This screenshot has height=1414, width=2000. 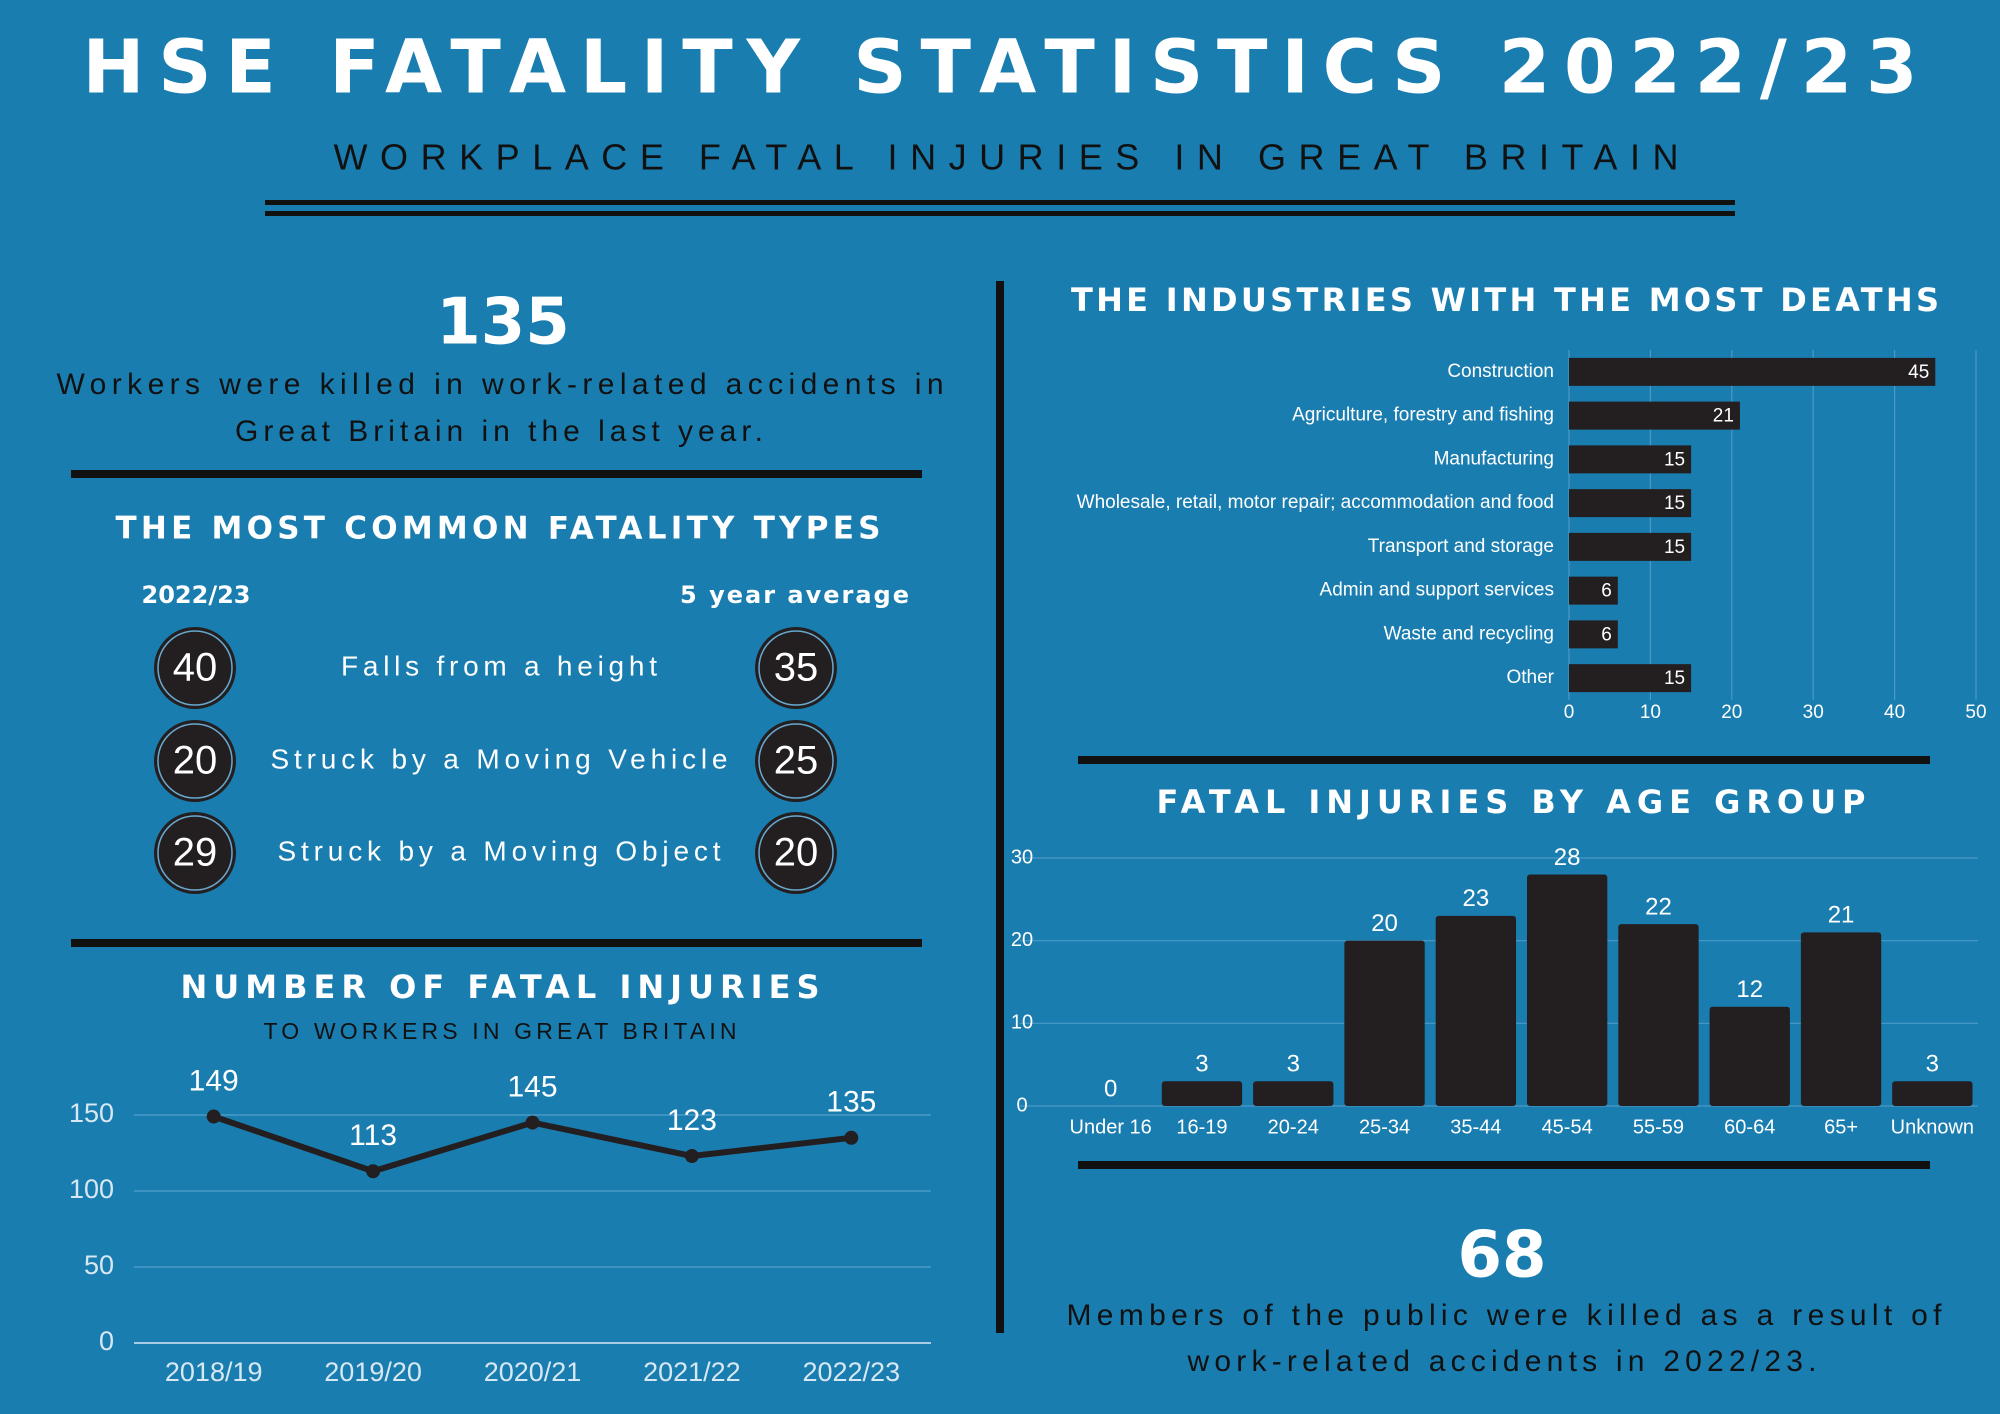 What do you see at coordinates (1461, 546) in the screenshot?
I see `y-tick-label: Transport and storage` at bounding box center [1461, 546].